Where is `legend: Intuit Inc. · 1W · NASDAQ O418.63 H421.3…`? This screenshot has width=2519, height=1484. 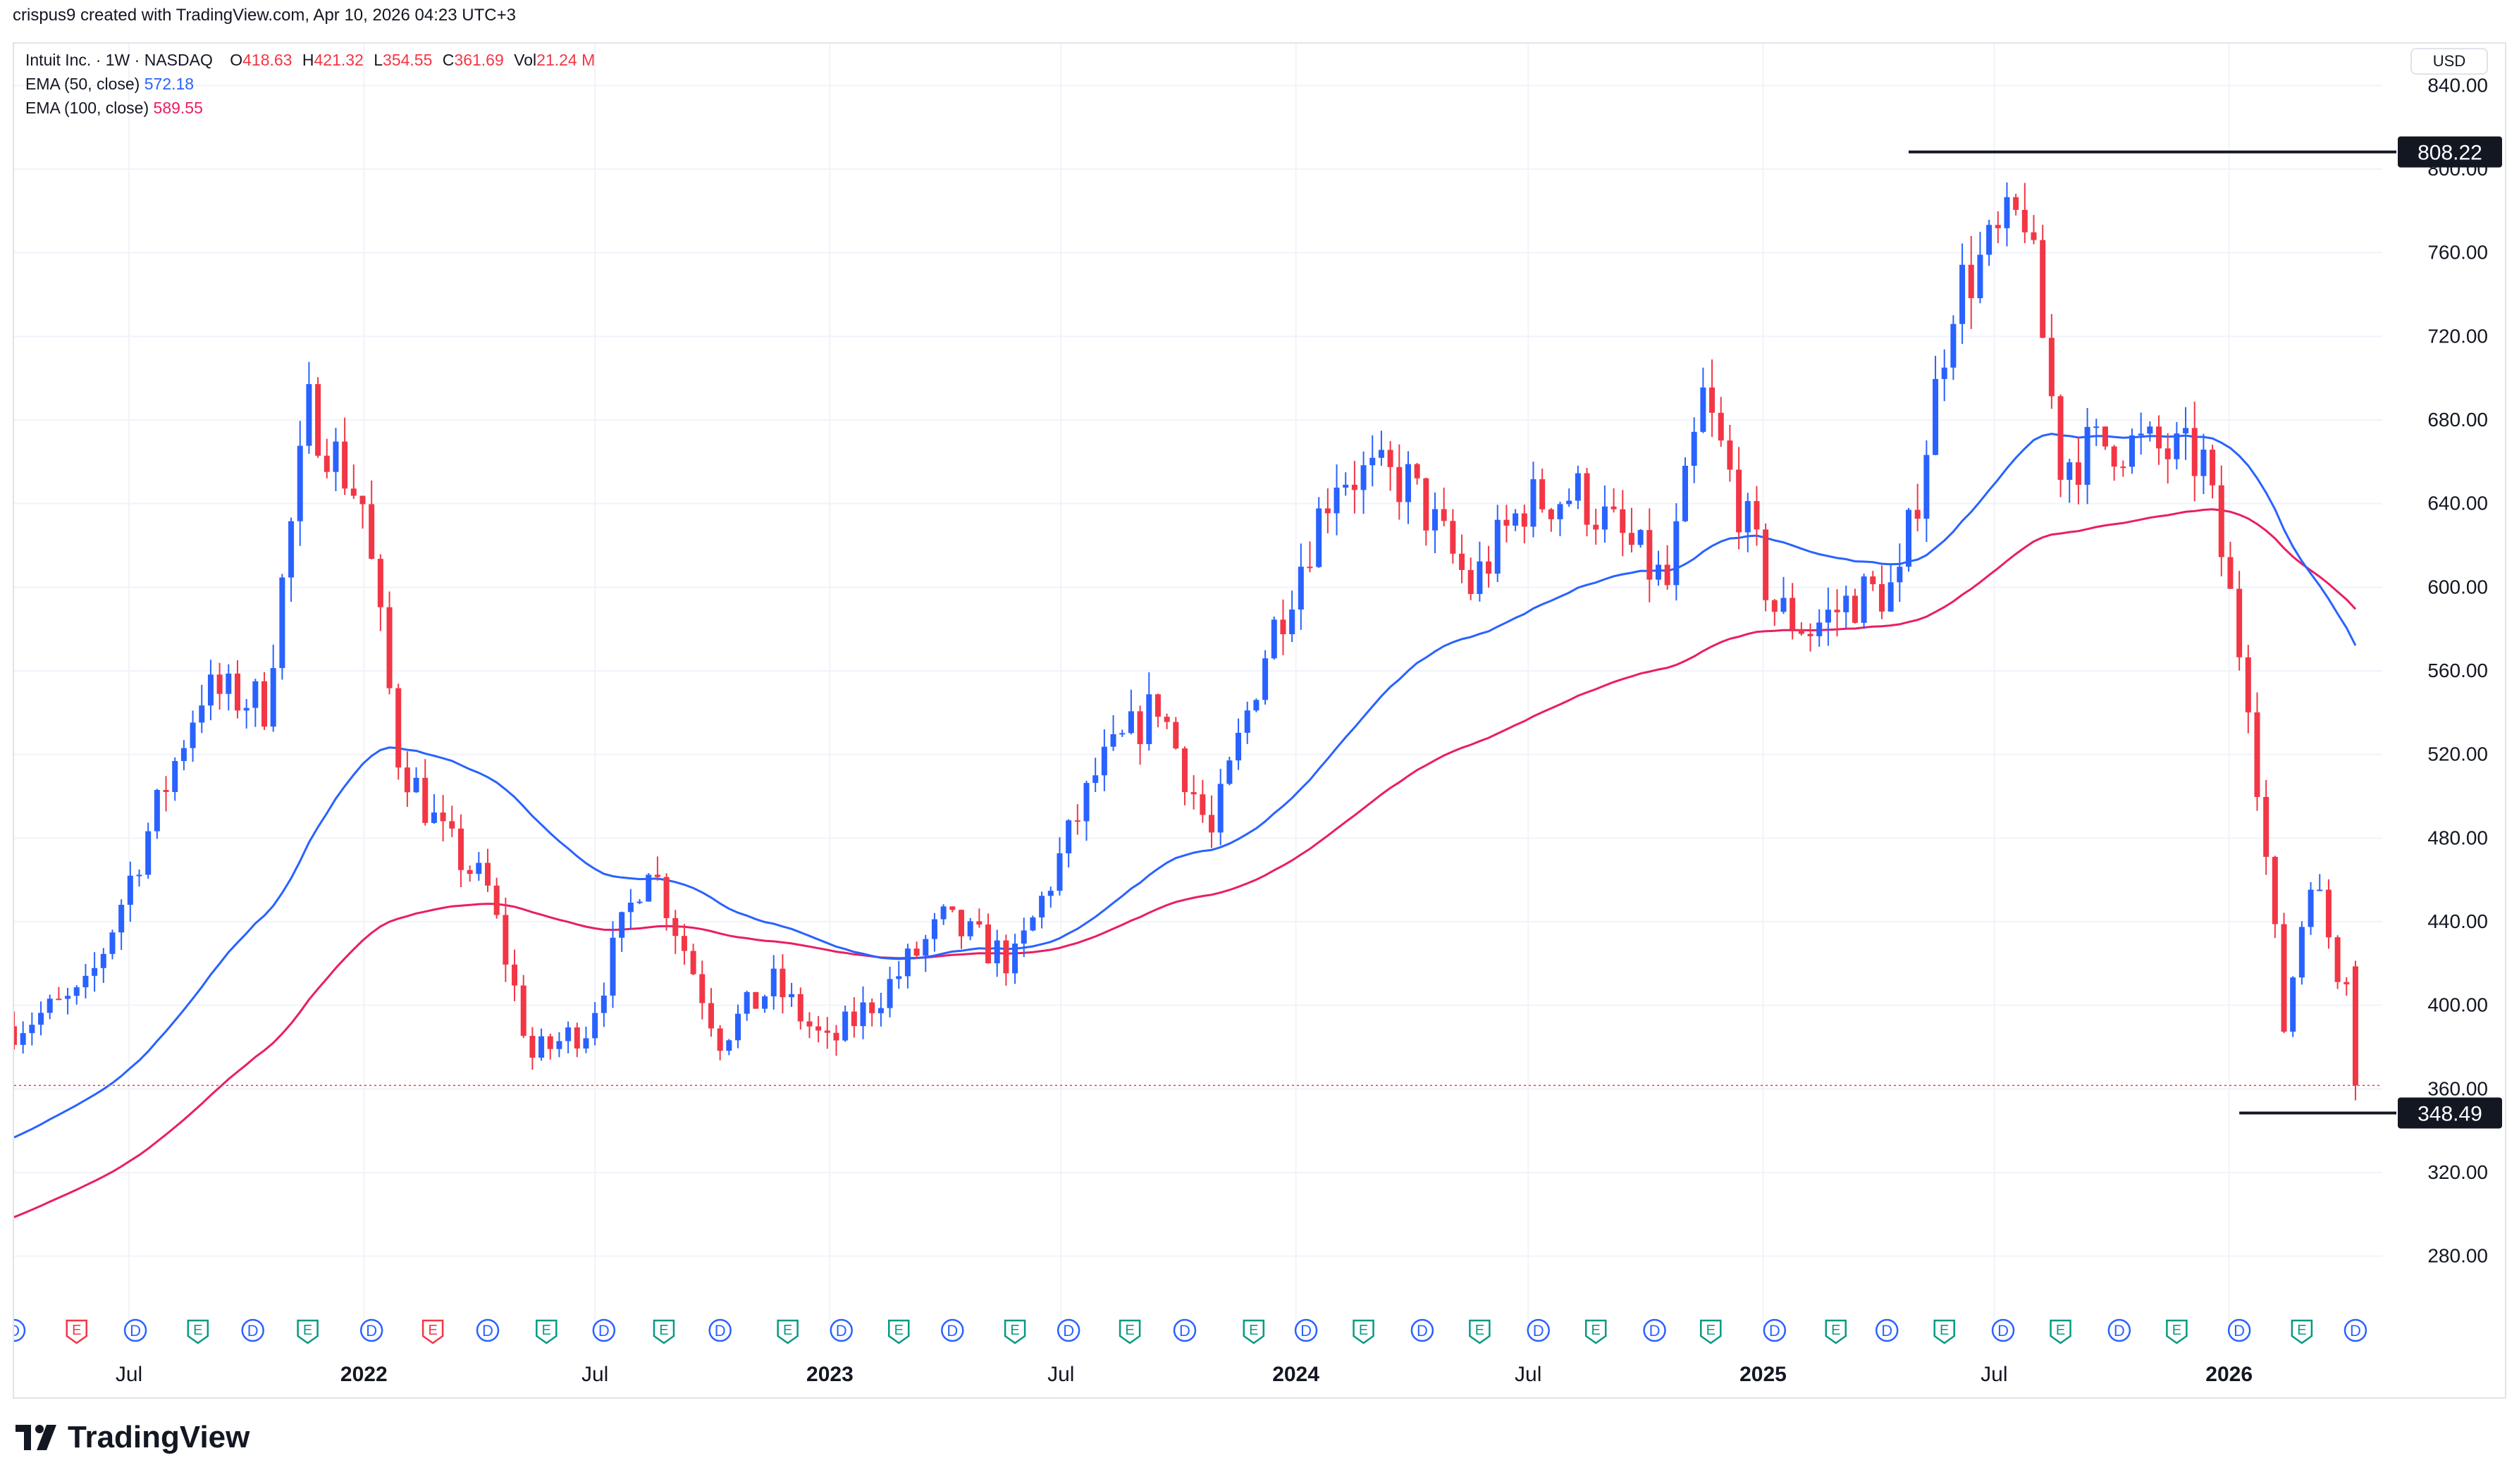
legend: Intuit Inc. · 1W · NASDAQ O418.63 H421.3… is located at coordinates (310, 84).